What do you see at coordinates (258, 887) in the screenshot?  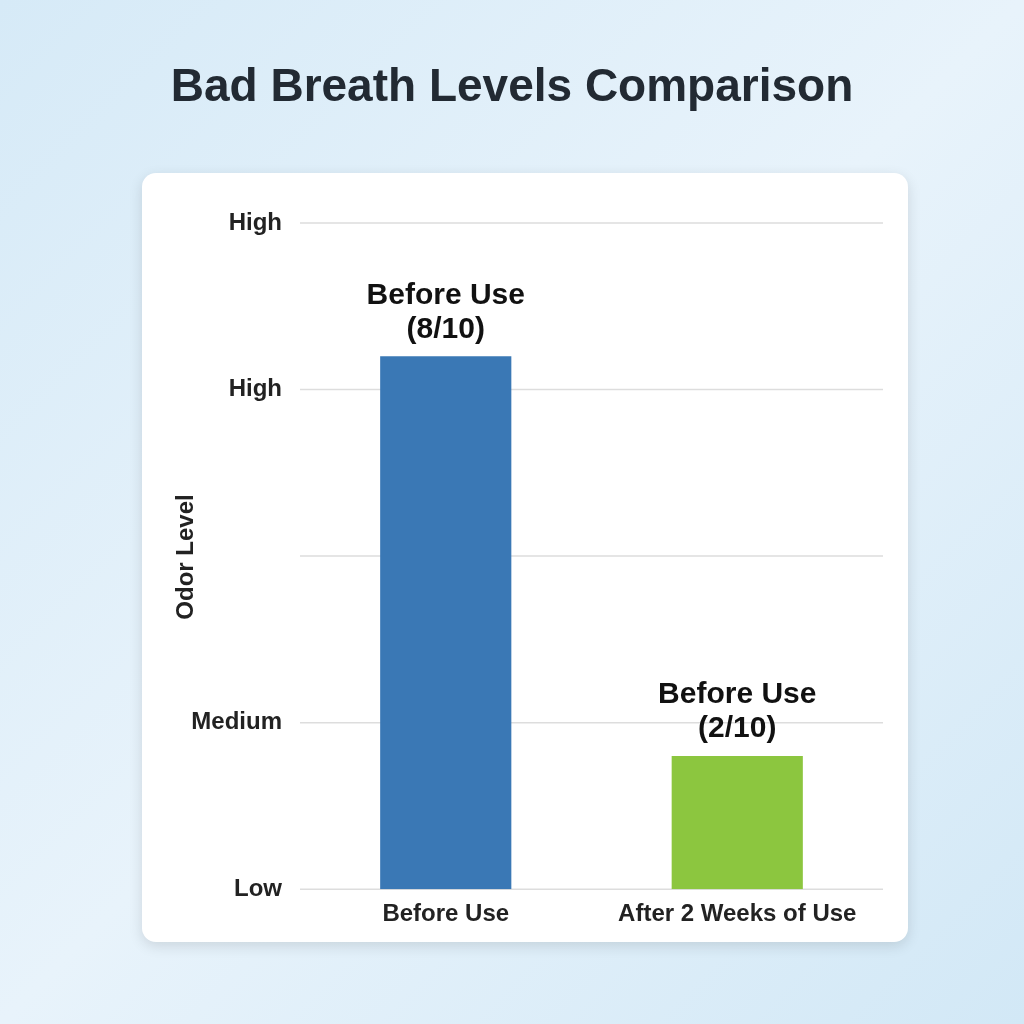 I see `ref-line-label: Low` at bounding box center [258, 887].